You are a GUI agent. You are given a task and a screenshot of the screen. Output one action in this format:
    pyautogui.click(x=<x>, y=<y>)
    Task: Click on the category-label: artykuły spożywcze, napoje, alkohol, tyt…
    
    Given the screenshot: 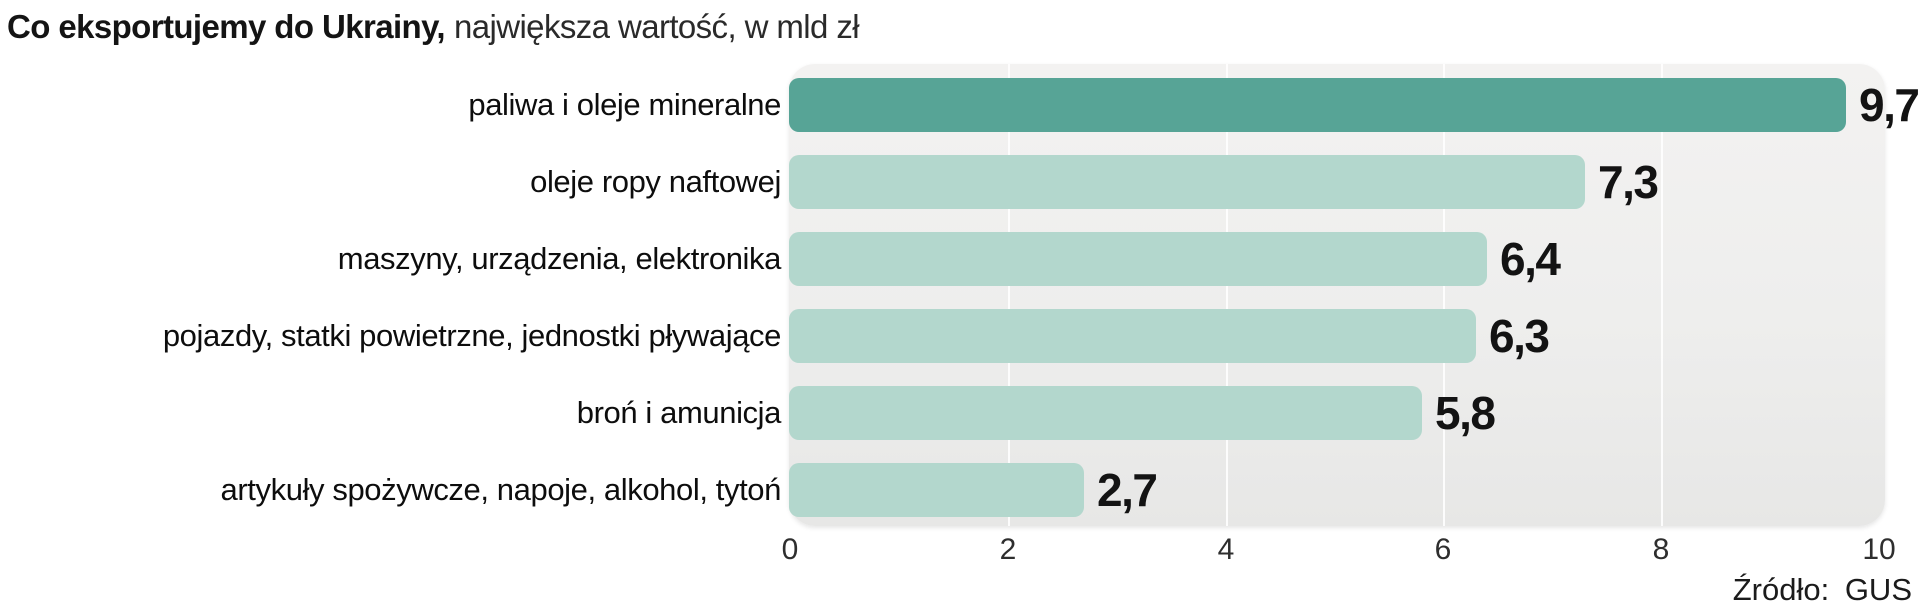 What is the action you would take?
    pyautogui.click(x=501, y=489)
    